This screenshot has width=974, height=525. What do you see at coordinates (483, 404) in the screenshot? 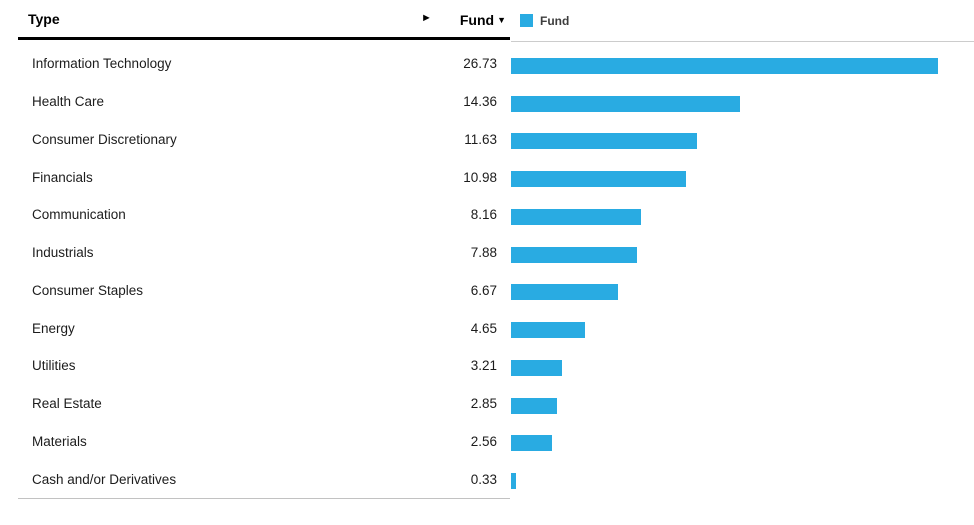
I see `row-fund-value: 2.85` at bounding box center [483, 404].